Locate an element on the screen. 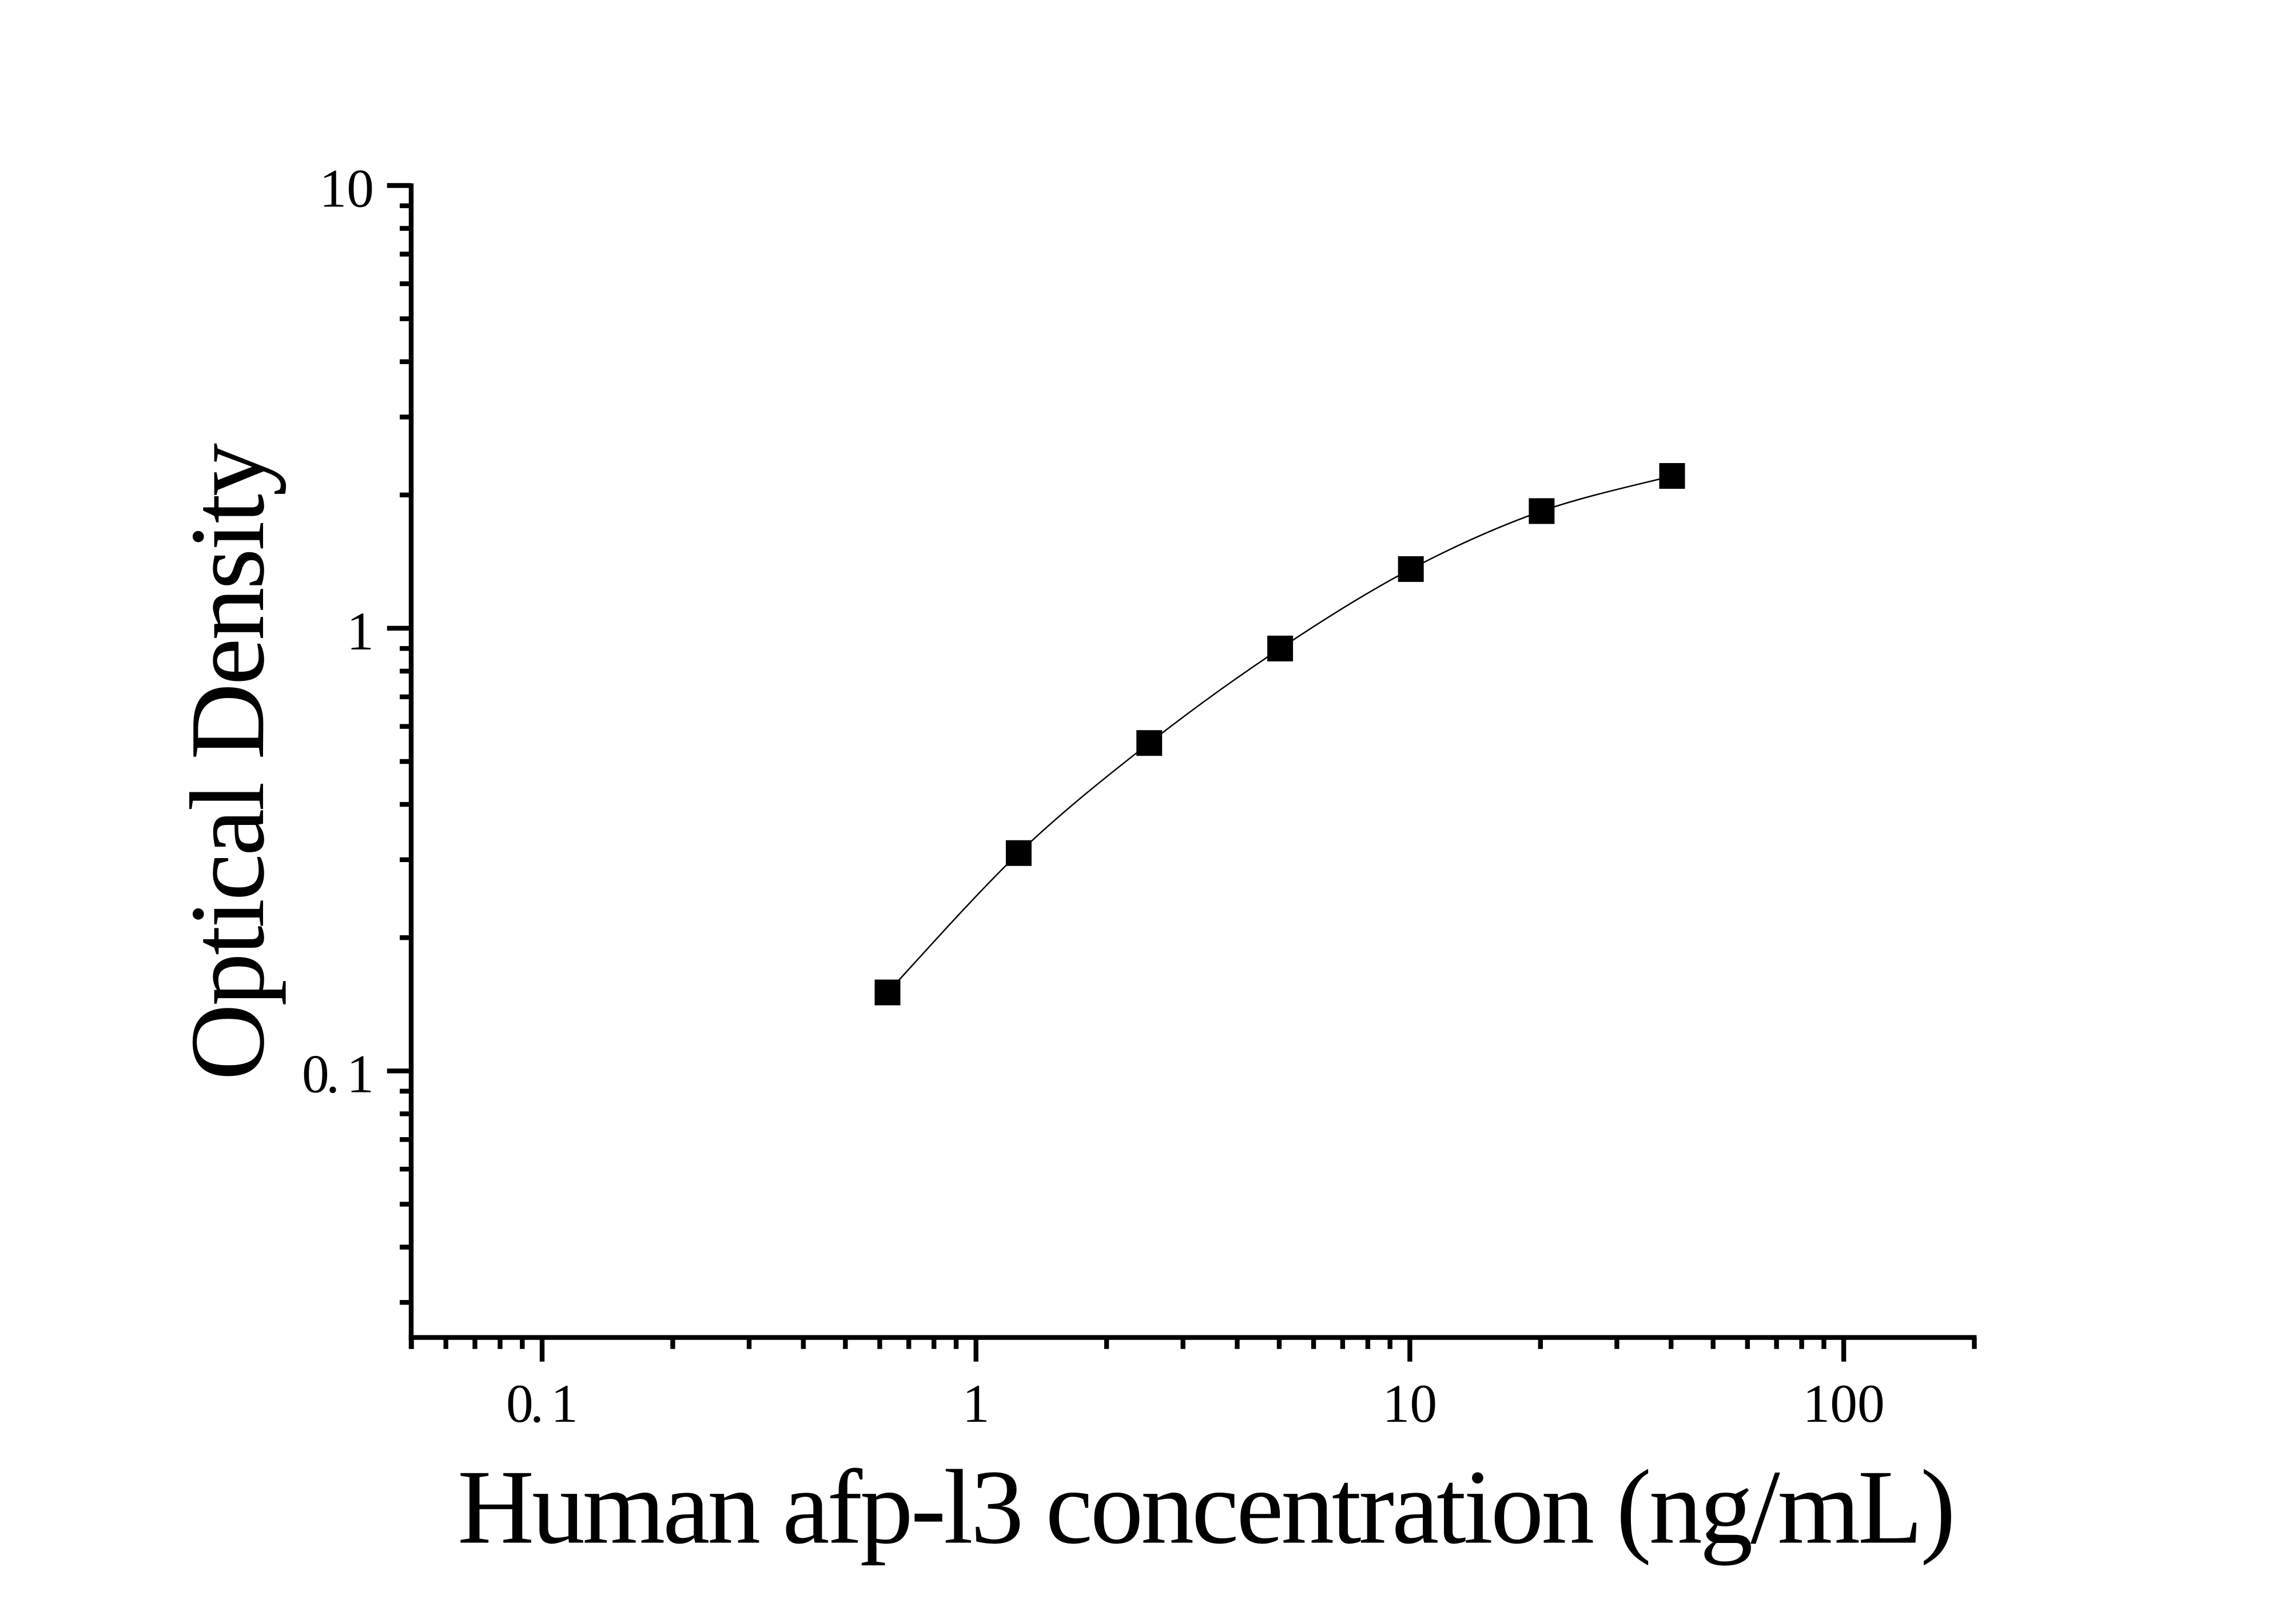 The image size is (2296, 1607). svg-text:Human afp-l3 concentration (ng: Human afp-l3 concentration (ng/mL) is located at coordinates (1206, 1507).